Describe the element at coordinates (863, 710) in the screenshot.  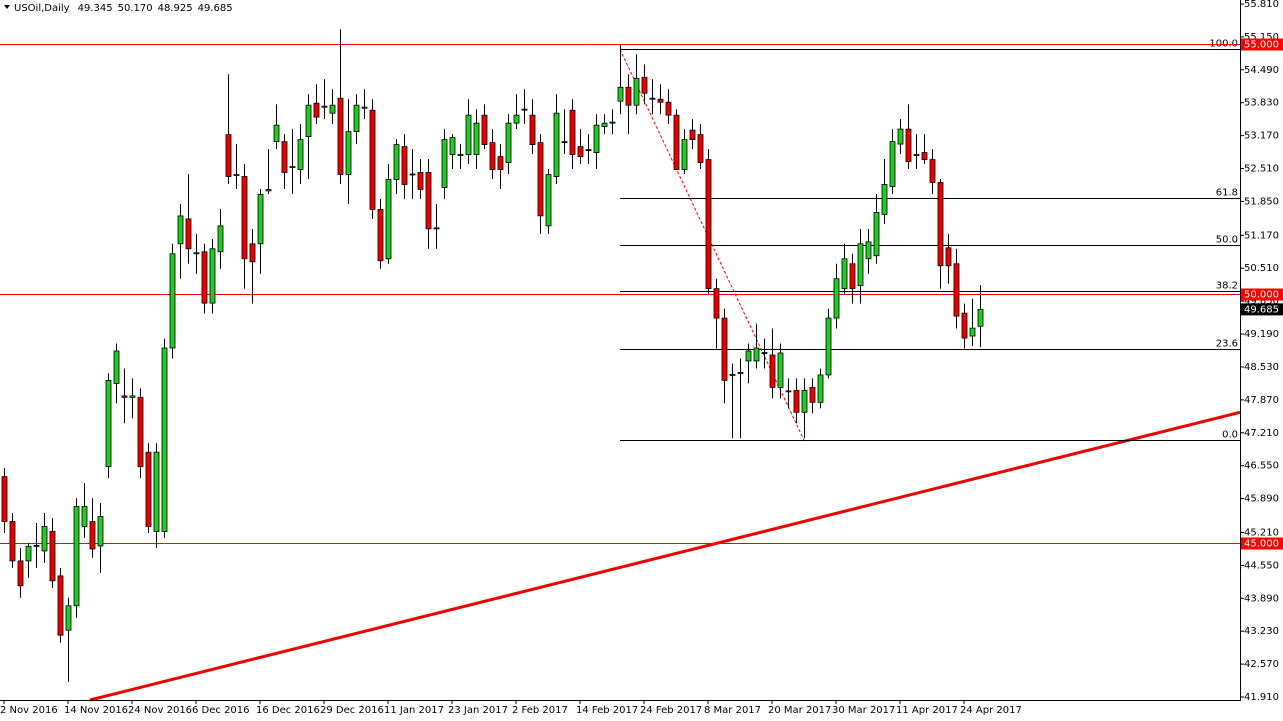
I see `x-tick-label: 30 Mar 2017` at that location.